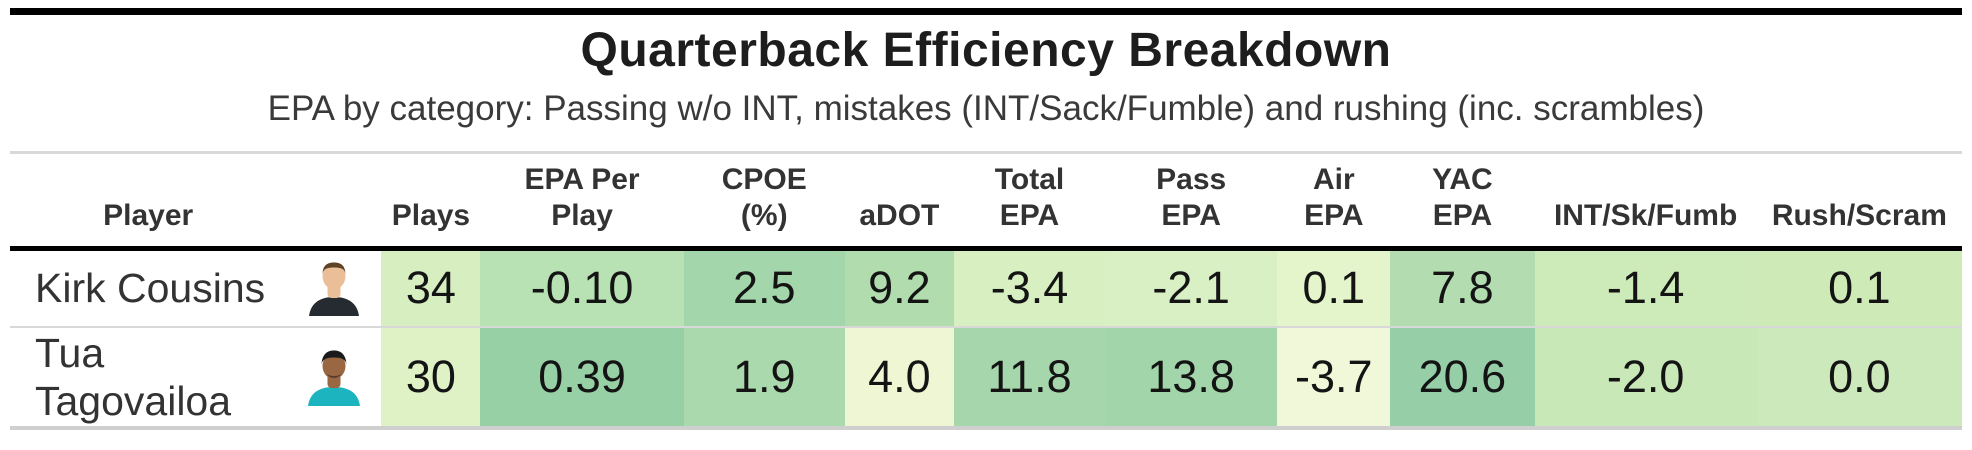  I want to click on col-header-plays: Plays, so click(431, 215).